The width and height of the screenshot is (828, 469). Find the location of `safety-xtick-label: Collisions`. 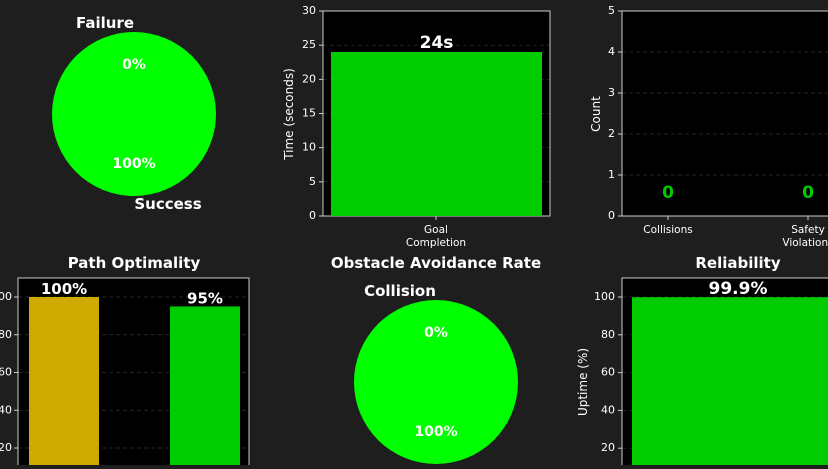

safety-xtick-label: Collisions is located at coordinates (667, 230).